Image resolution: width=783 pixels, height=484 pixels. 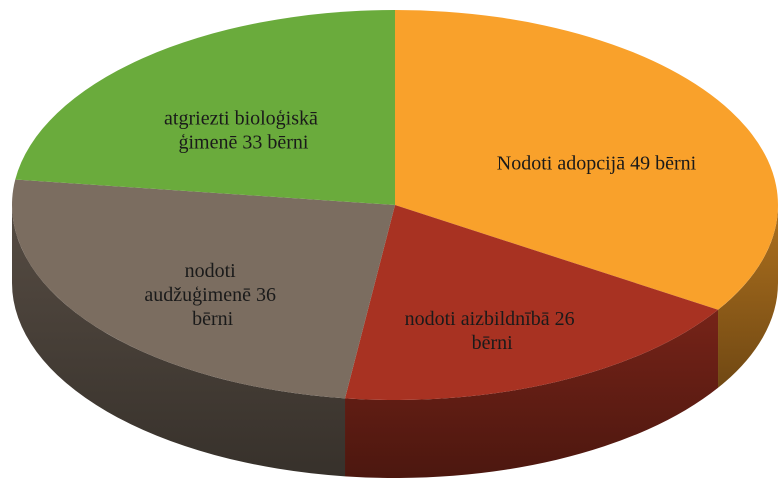 What do you see at coordinates (492, 319) in the screenshot?
I see `label-line: nodoti aizbildnībā 26` at bounding box center [492, 319].